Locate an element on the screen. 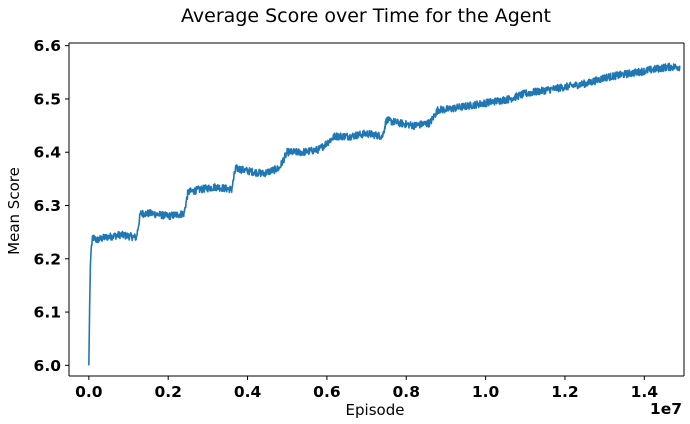  x-tick-label: 0.4 is located at coordinates (248, 392).